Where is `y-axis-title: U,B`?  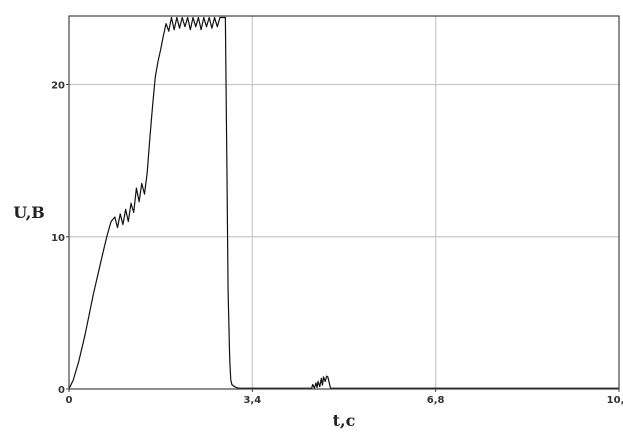 y-axis-title: U,B is located at coordinates (29, 212).